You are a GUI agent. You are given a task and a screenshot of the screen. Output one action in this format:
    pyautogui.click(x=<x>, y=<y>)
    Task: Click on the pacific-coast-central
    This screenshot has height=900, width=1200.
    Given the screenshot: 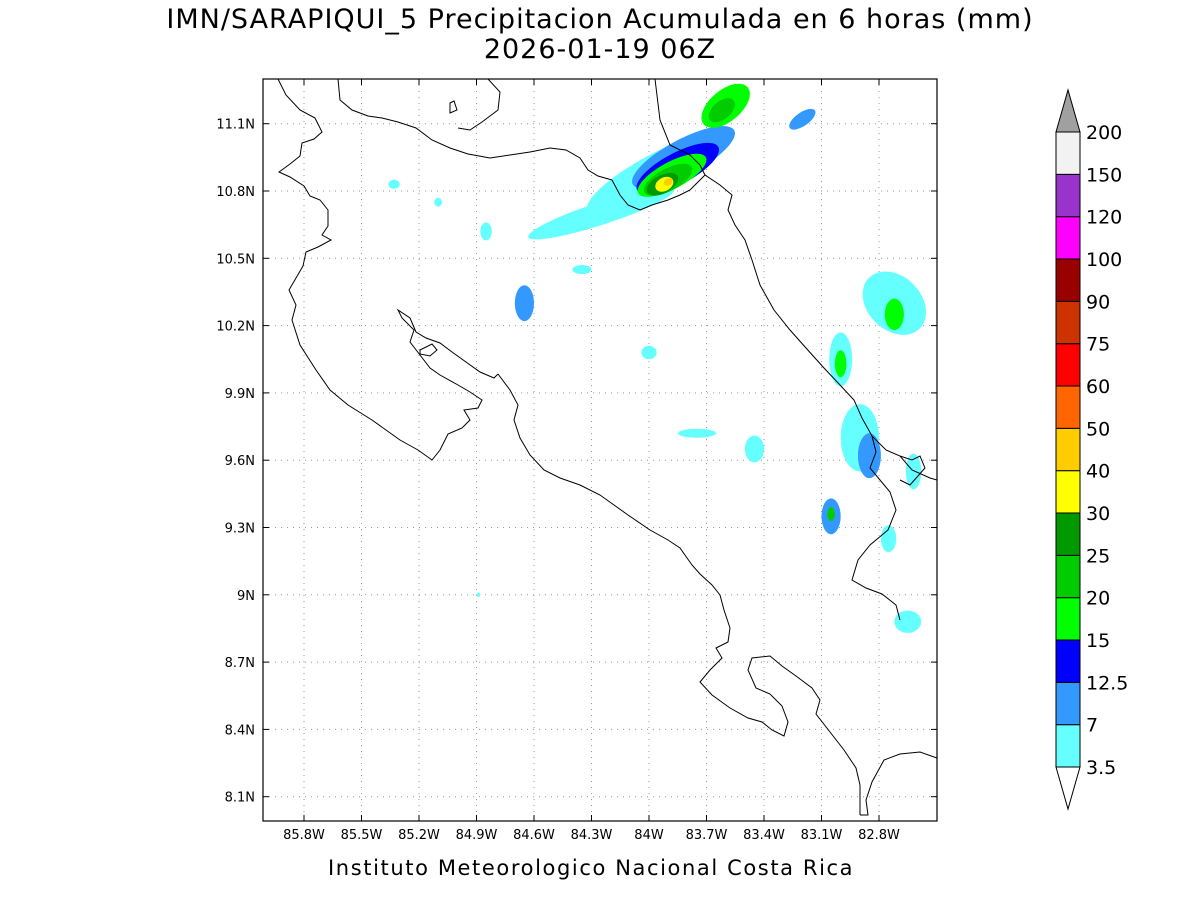 What is the action you would take?
    pyautogui.click(x=679, y=594)
    